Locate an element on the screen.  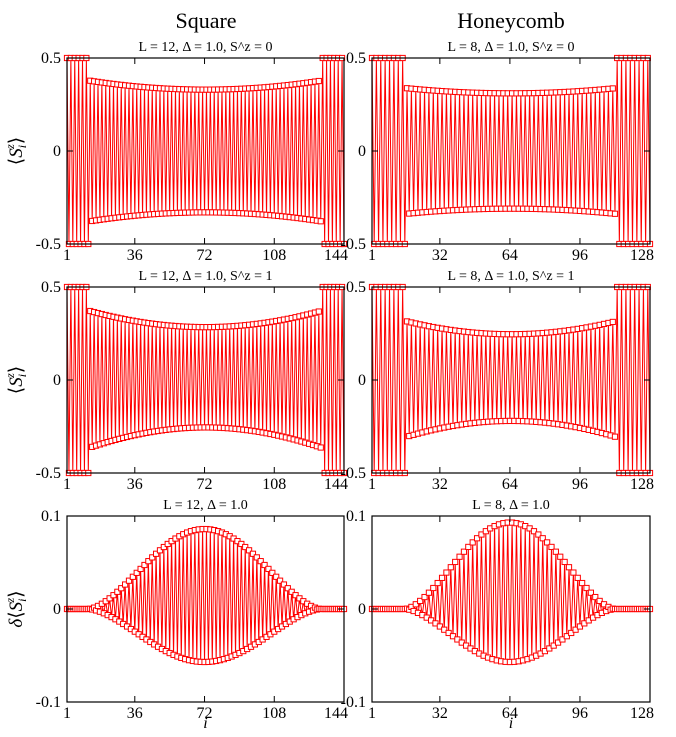
panel-honeycomb-row3: L = 8, Δ = 1.0 1 32 64 96 128 -0.1 0 0.1 i is located at coordinates (497, 615).